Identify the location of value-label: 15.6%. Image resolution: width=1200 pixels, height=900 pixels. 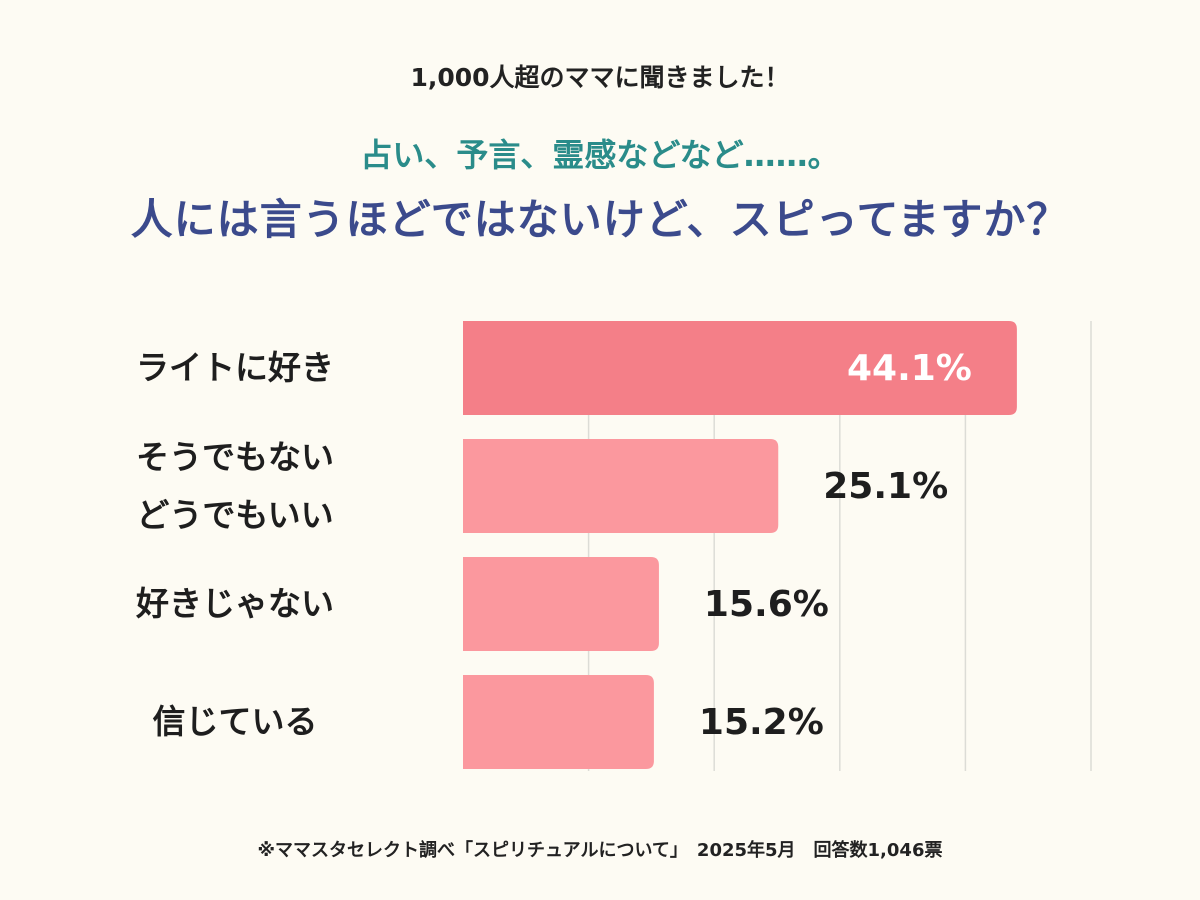
(766, 604).